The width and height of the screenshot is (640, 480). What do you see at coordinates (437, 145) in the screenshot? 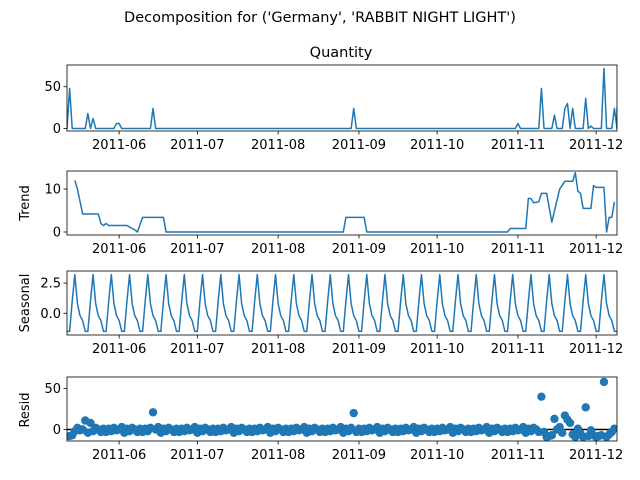
I see `quantity-xtick-label: 2011-10` at bounding box center [437, 145].